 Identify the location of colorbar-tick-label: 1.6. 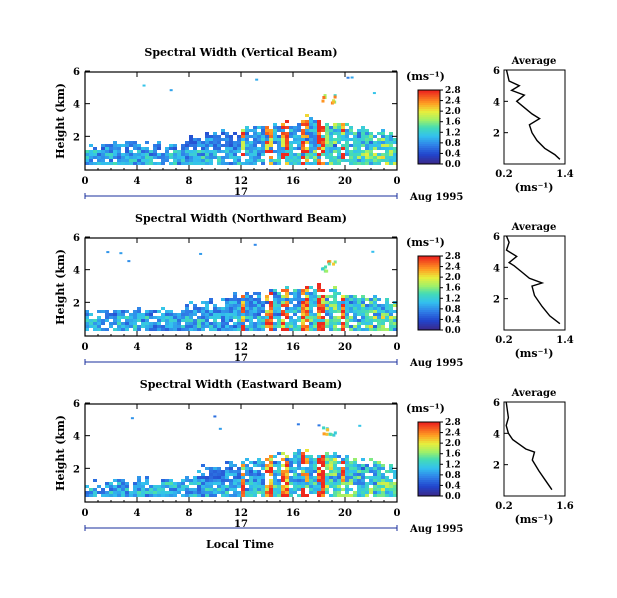
(453, 123).